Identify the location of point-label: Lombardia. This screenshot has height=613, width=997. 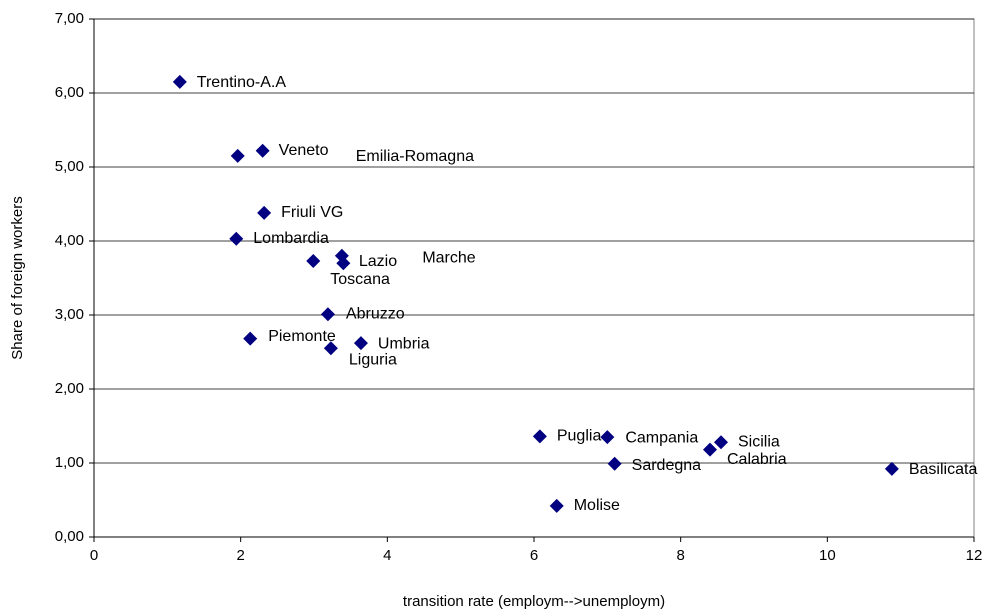
(291, 238).